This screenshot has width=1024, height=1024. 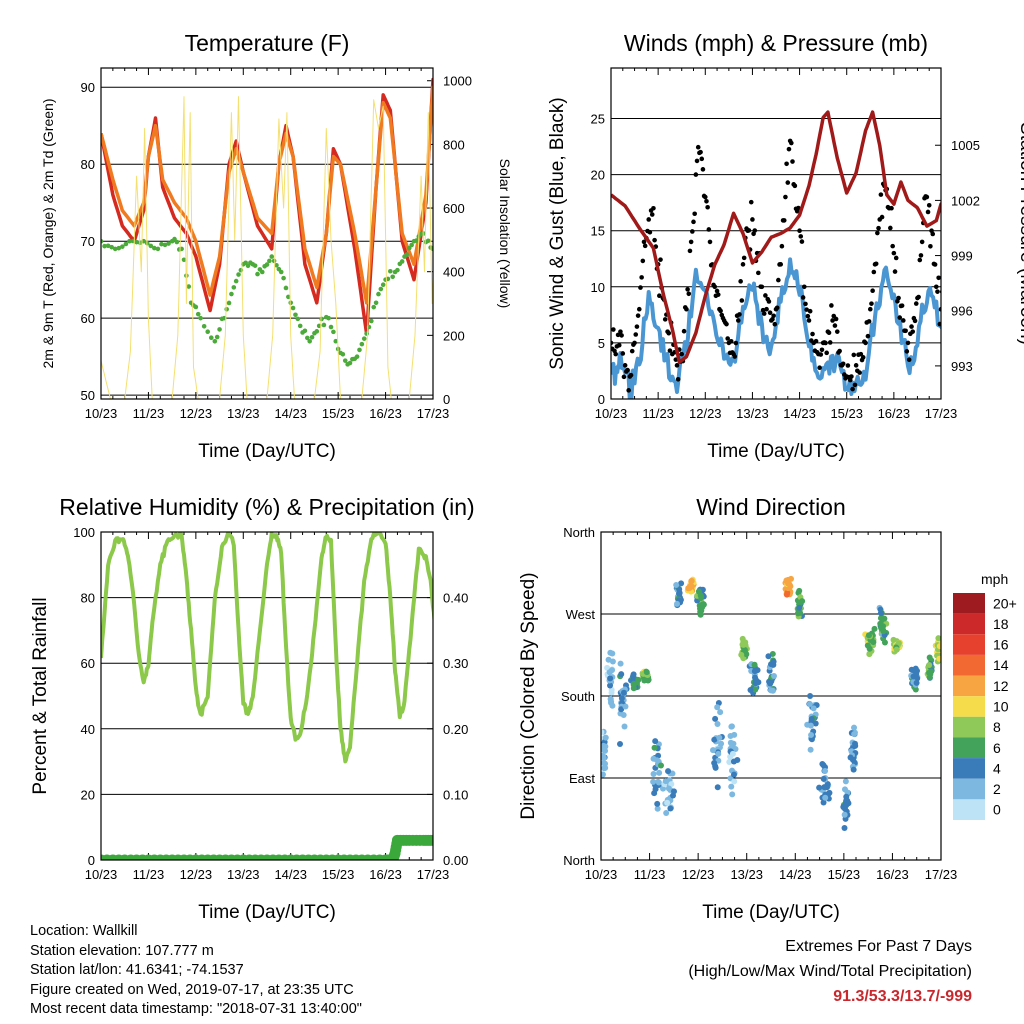 What do you see at coordinates (830, 971) in the screenshot?
I see `extremes-subheading: (High/Low/Max Wind/Total Precipitation)` at bounding box center [830, 971].